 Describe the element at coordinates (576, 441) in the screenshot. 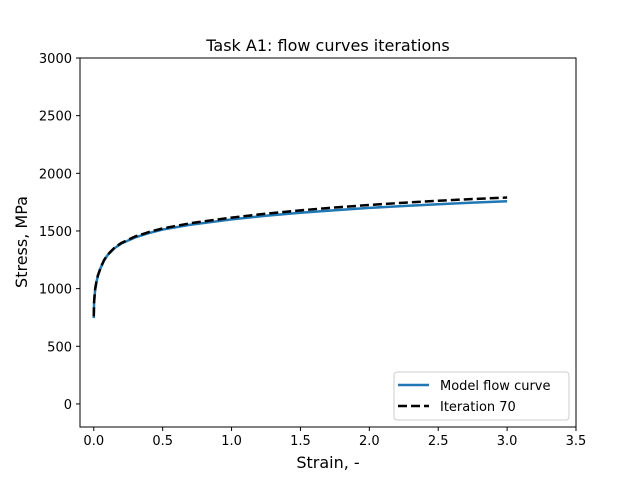

I see `x-tick-label: 3.5` at that location.